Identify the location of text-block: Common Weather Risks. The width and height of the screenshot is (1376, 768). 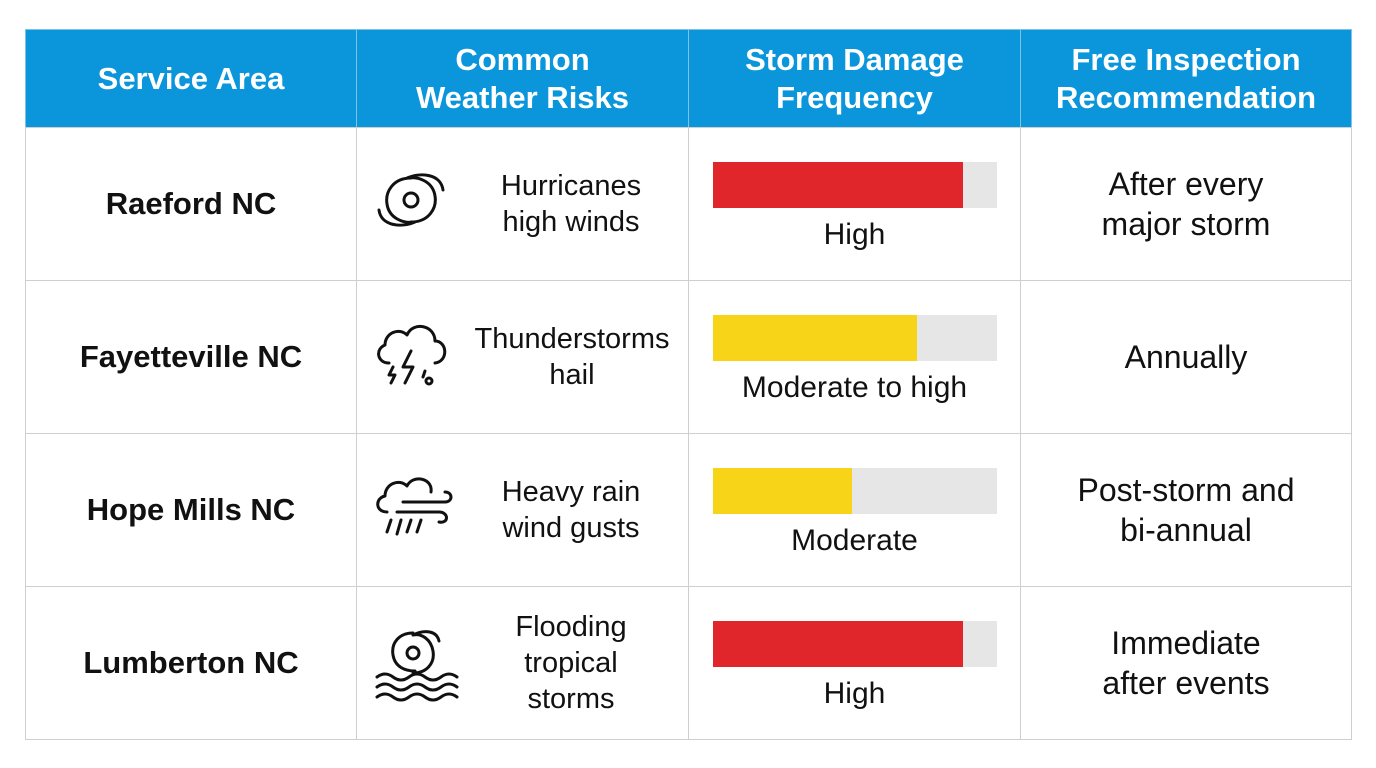
(522, 79).